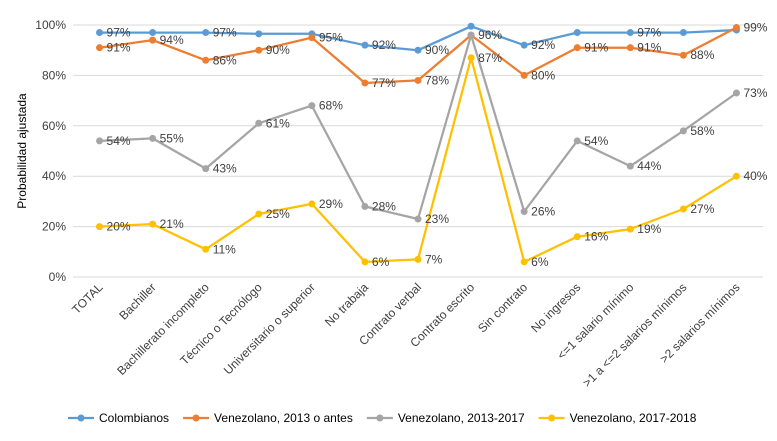 The image size is (777, 441). I want to click on data-label: 23%, so click(437, 219).